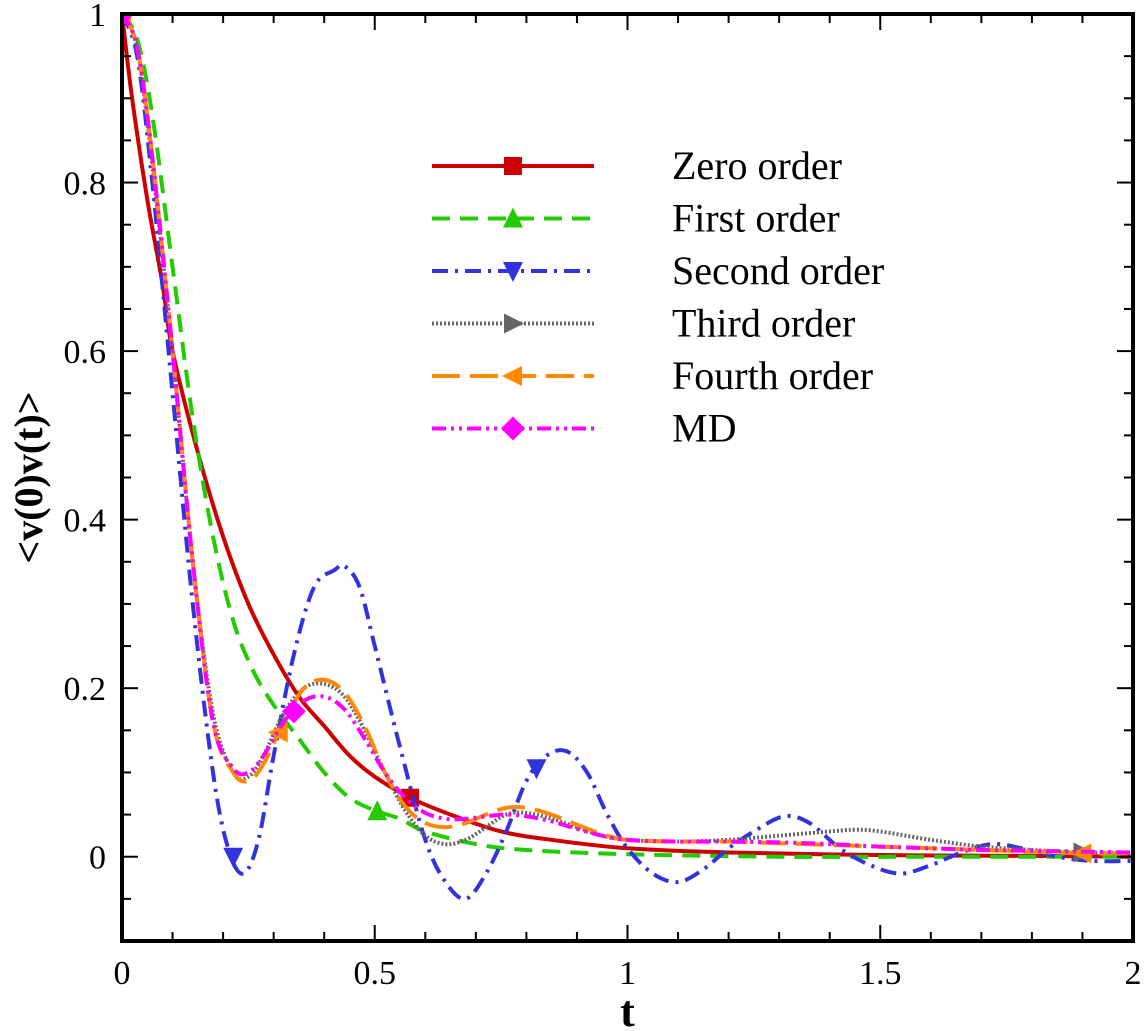 The width and height of the screenshot is (1146, 1031). Describe the element at coordinates (763, 323) in the screenshot. I see `legend-label: Third order` at that location.